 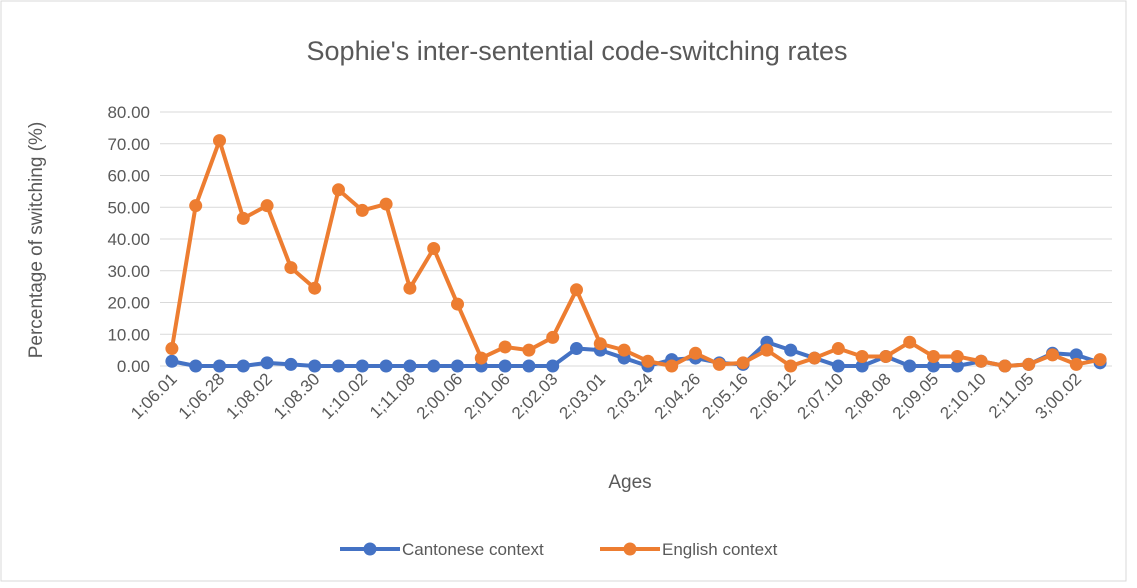 What do you see at coordinates (720, 549) in the screenshot?
I see `legend-label: English context` at bounding box center [720, 549].